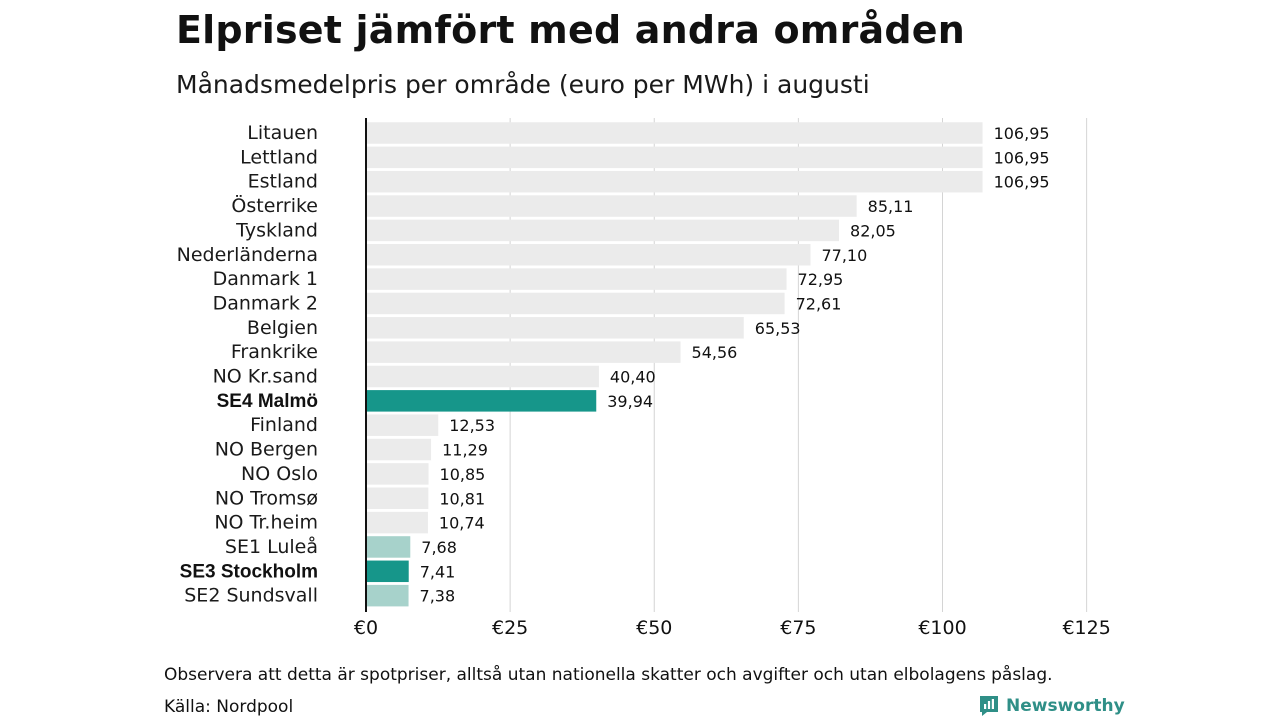 This screenshot has width=1280, height=720. I want to click on category-label-1: Lettland, so click(279, 157).